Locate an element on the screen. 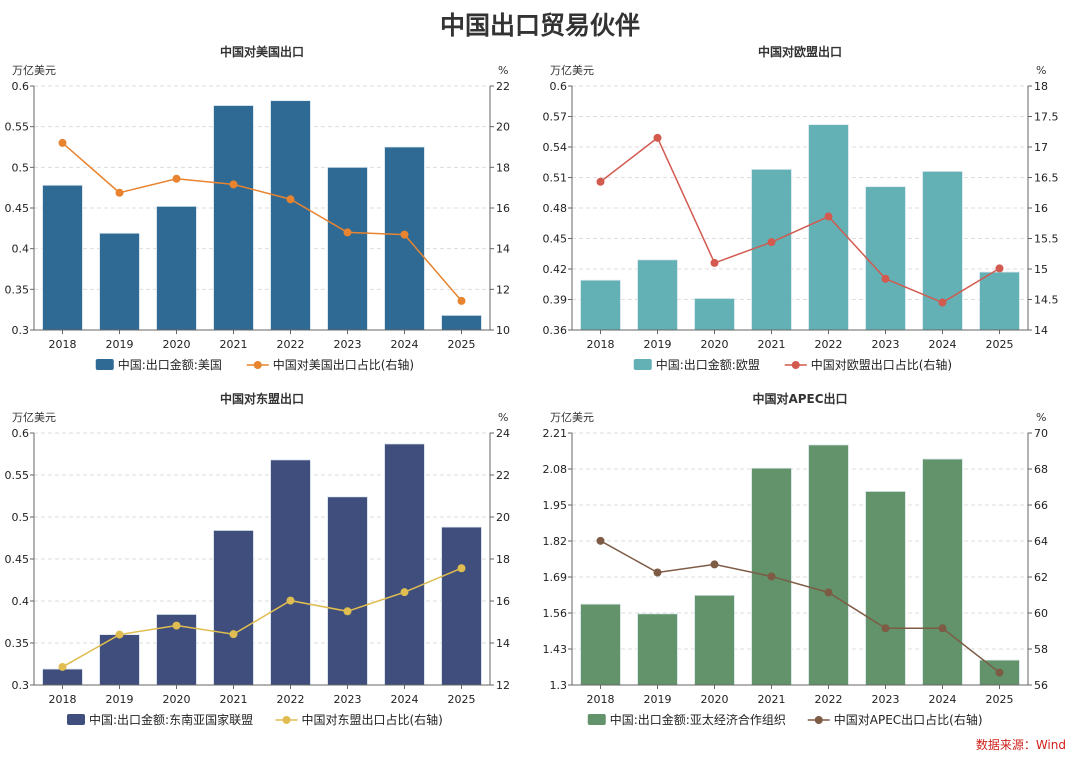 This screenshot has height=760, width=1080. bar-2022 is located at coordinates (290, 572).